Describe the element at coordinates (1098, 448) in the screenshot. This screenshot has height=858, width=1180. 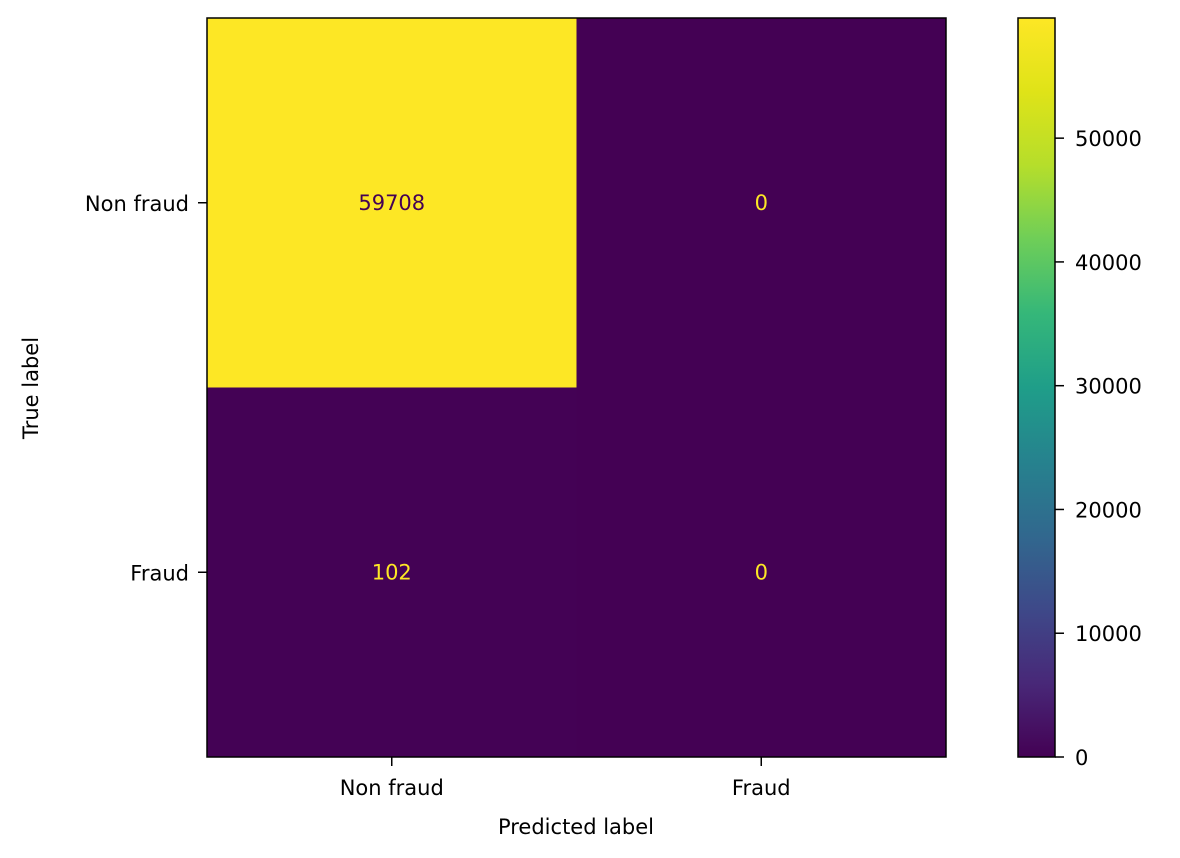
I see `colorbar-ticks: 0 10000 20000 30000 40000 50000` at that location.